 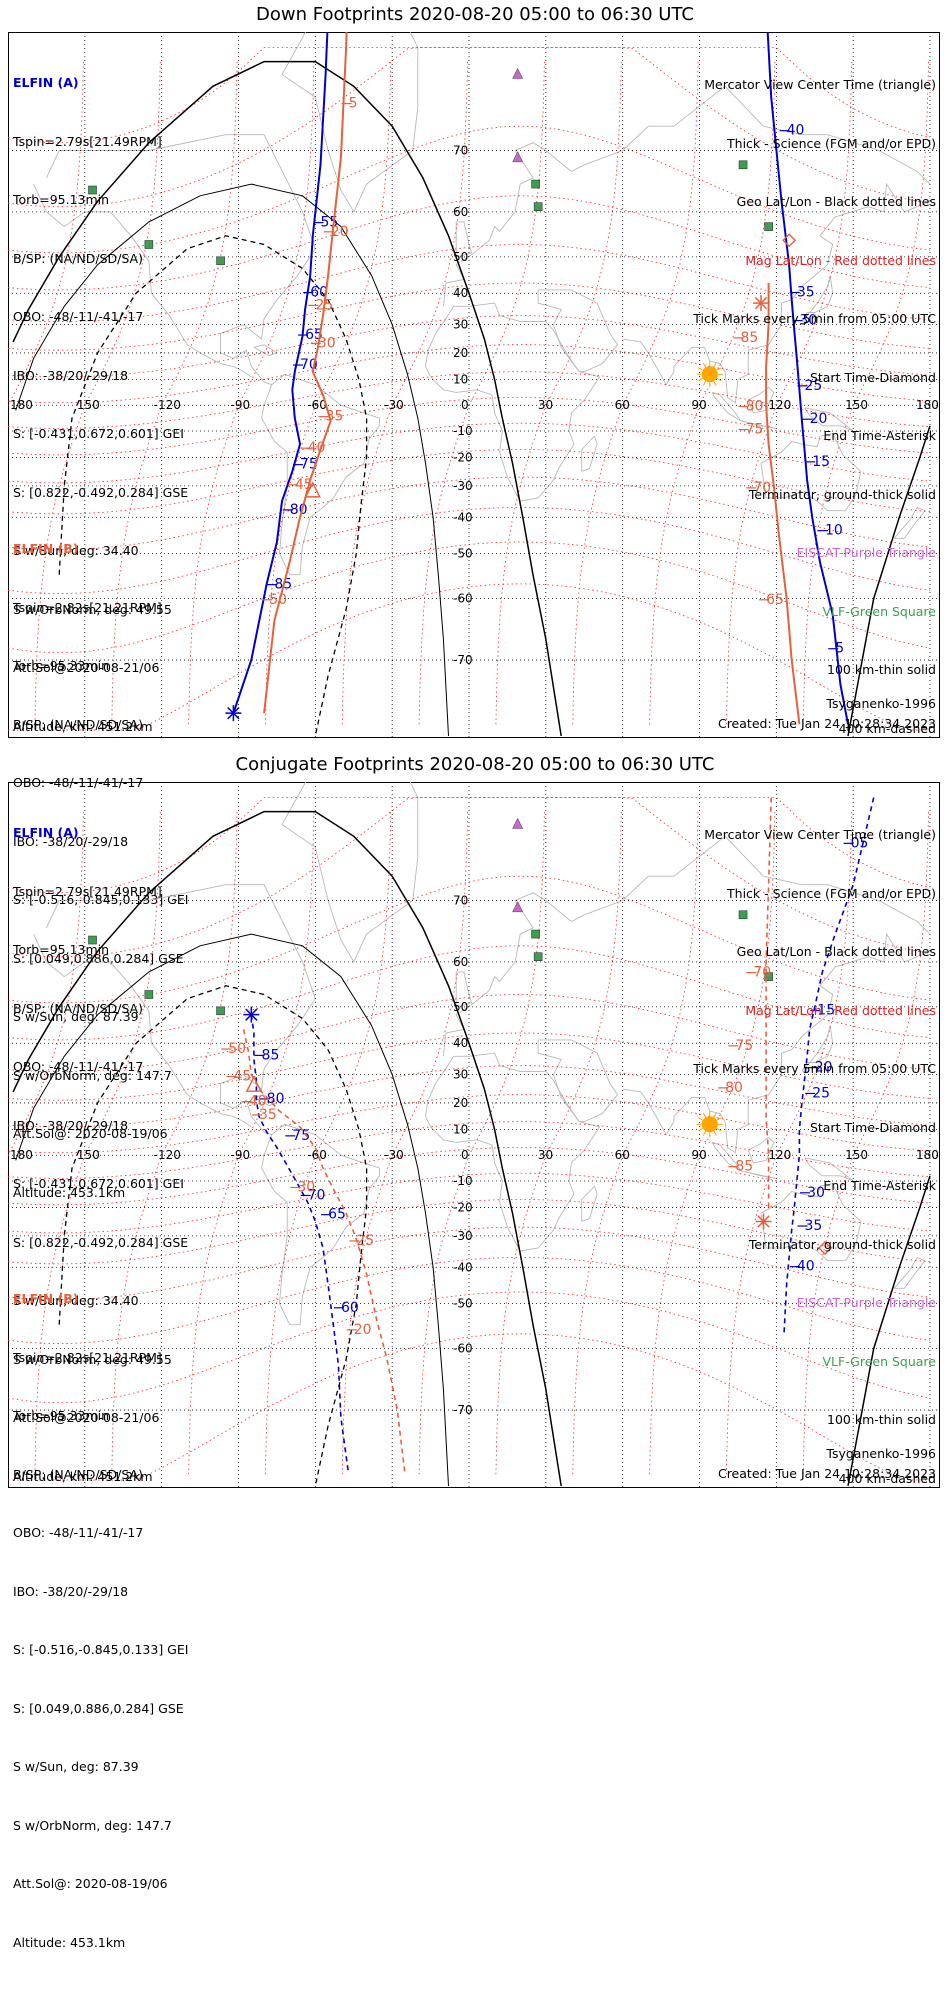 What do you see at coordinates (78, 1532) in the screenshot?
I see `elfin-b-obo: OBO: -48/-11/-41/-17` at bounding box center [78, 1532].